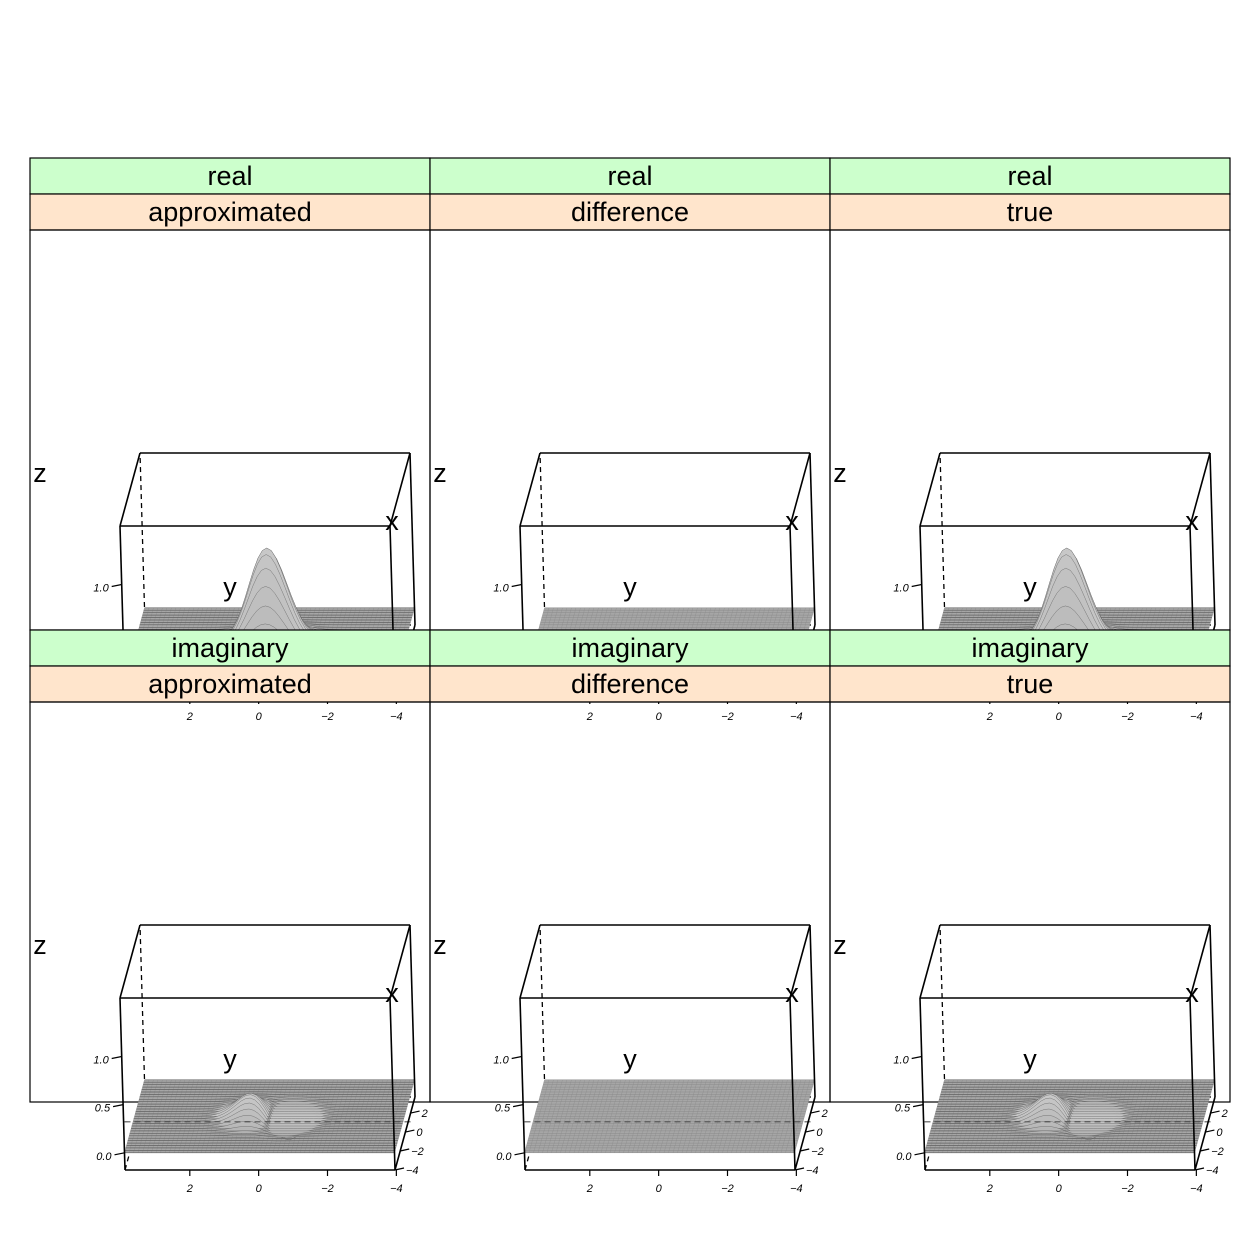 This screenshot has width=1260, height=1260. I want to click on strip-top-label: real, so click(1029, 176).